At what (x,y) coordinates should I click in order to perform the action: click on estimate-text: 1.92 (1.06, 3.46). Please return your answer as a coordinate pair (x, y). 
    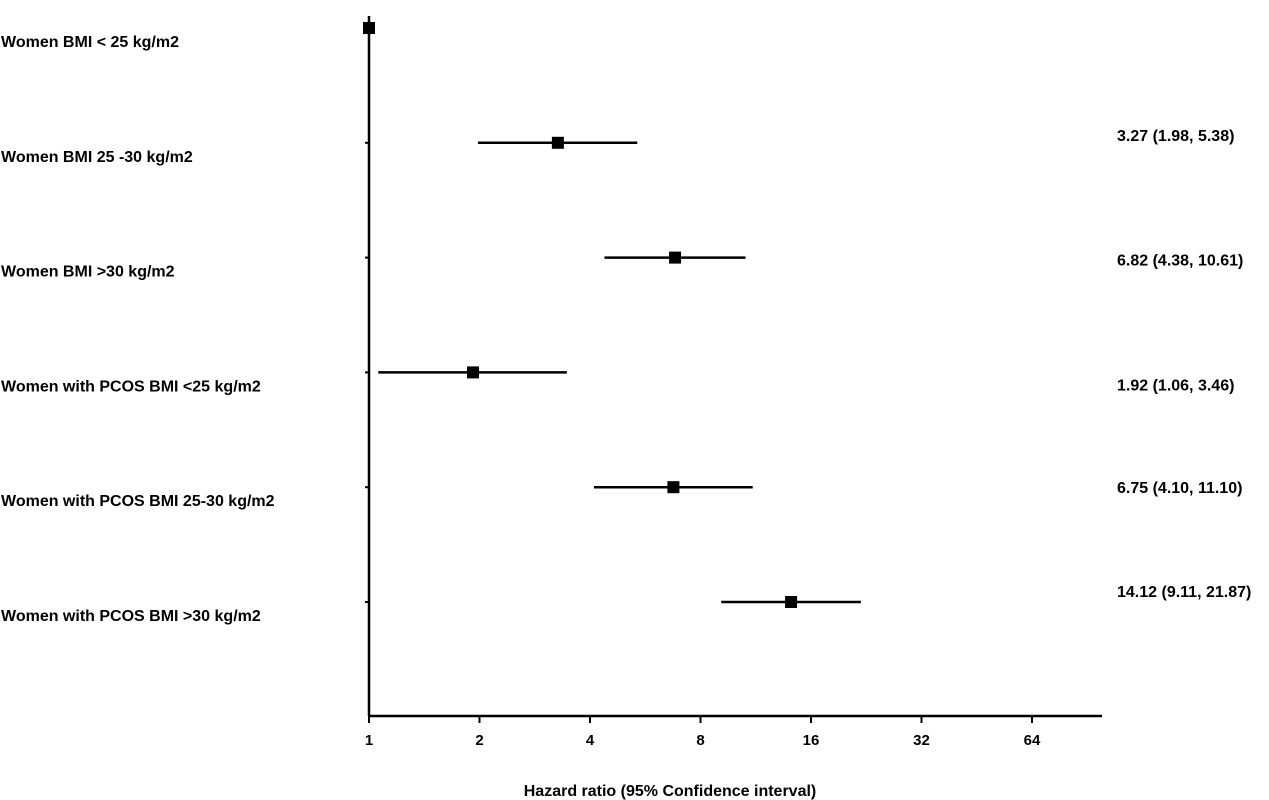
    Looking at the image, I should click on (1175, 385).